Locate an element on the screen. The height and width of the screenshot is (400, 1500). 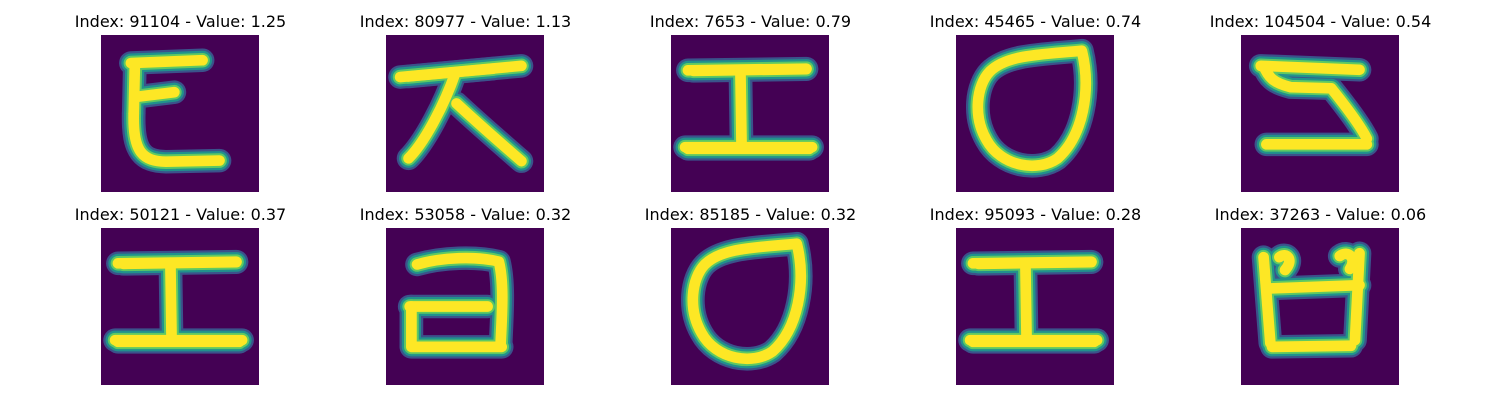
image-panel: Index: 7653 - Value: 0.79 is located at coordinates (750, 101).